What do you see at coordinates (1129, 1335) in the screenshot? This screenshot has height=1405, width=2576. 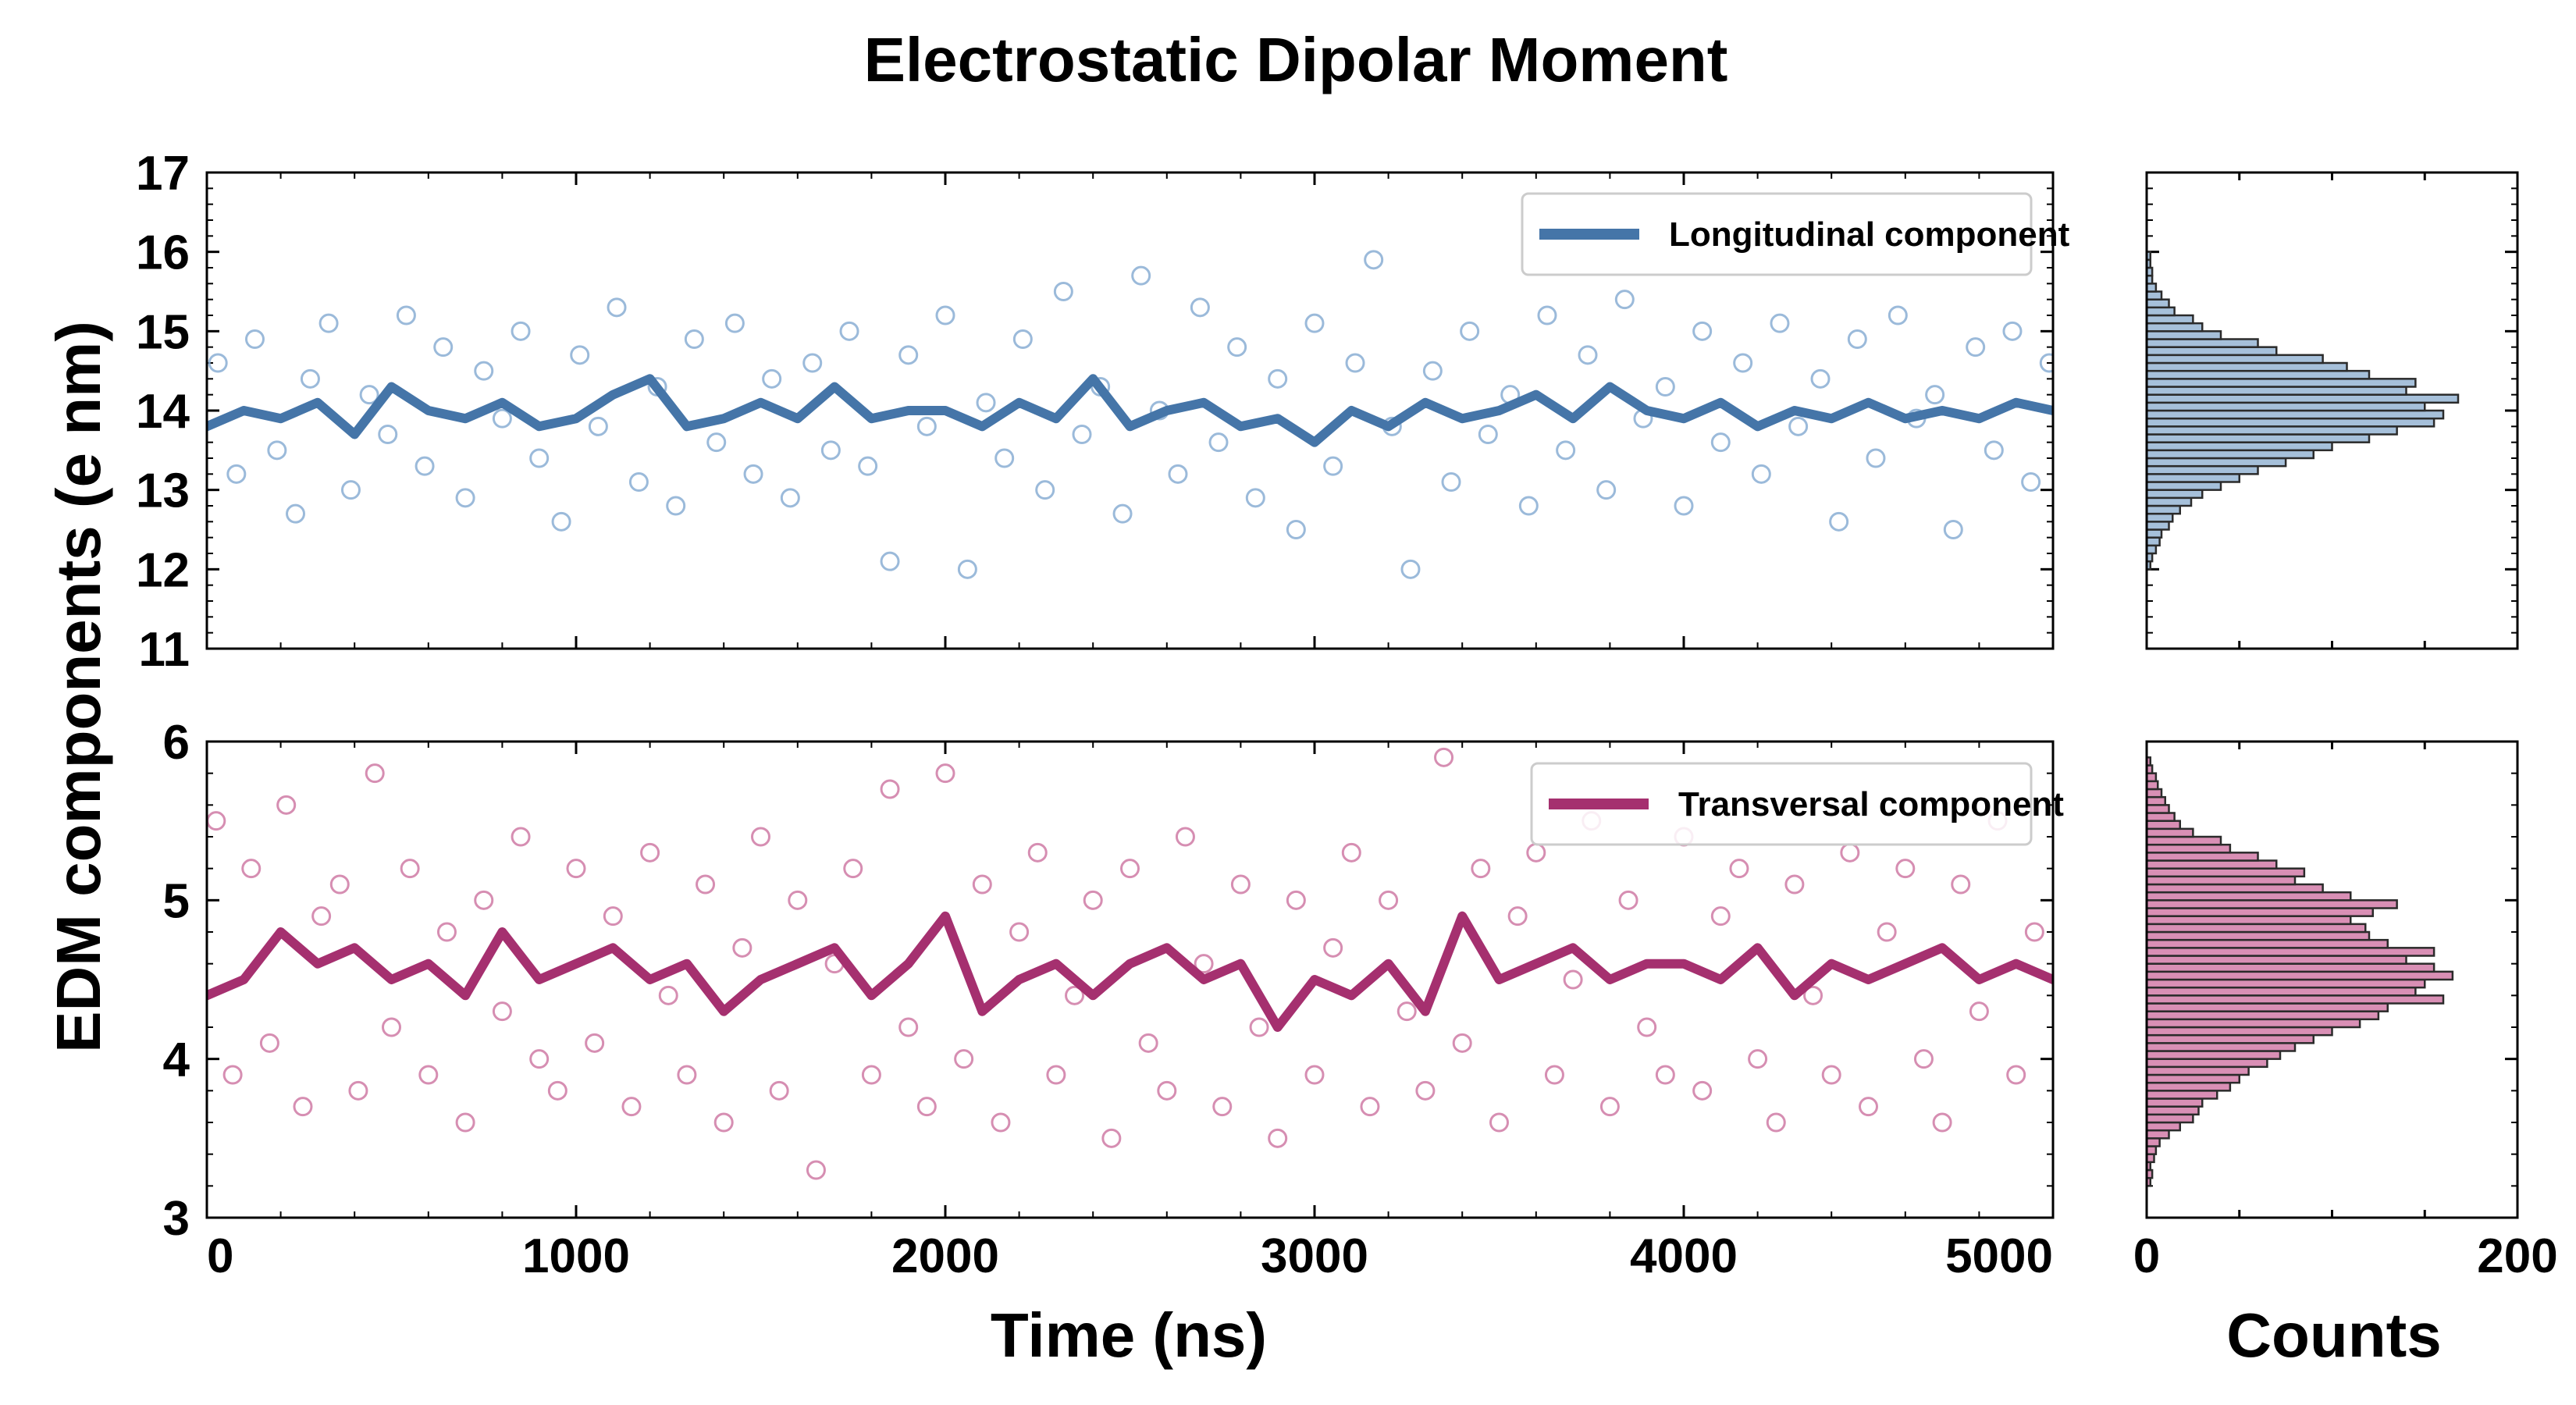 I see `x-axis-label: Time (ns)` at bounding box center [1129, 1335].